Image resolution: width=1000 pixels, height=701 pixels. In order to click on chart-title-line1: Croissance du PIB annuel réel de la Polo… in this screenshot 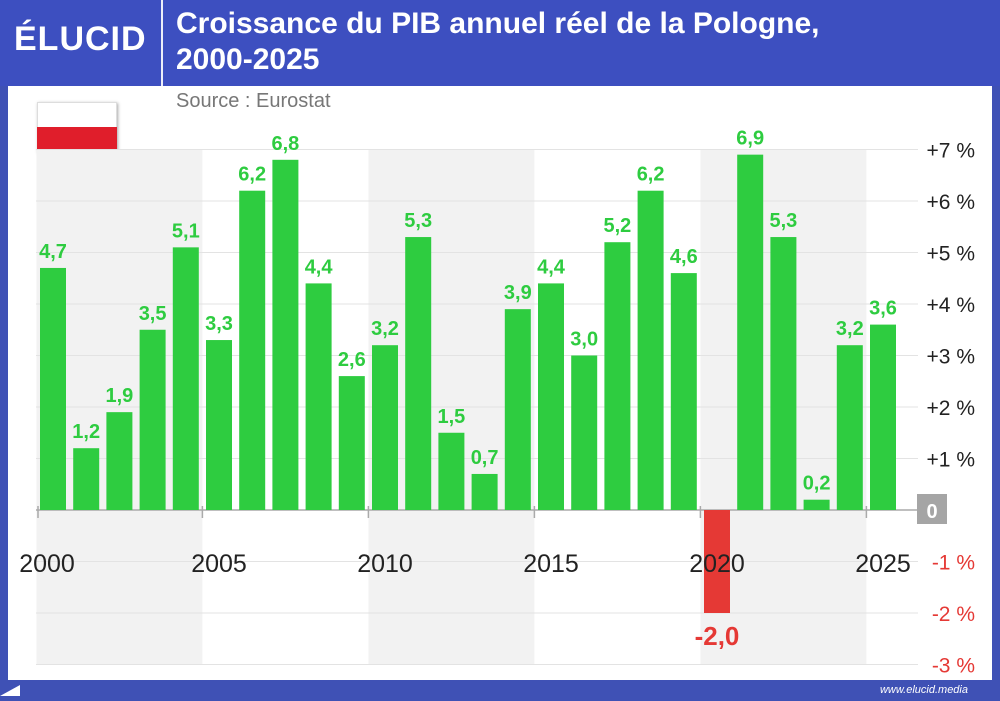, I will do `click(498, 23)`.